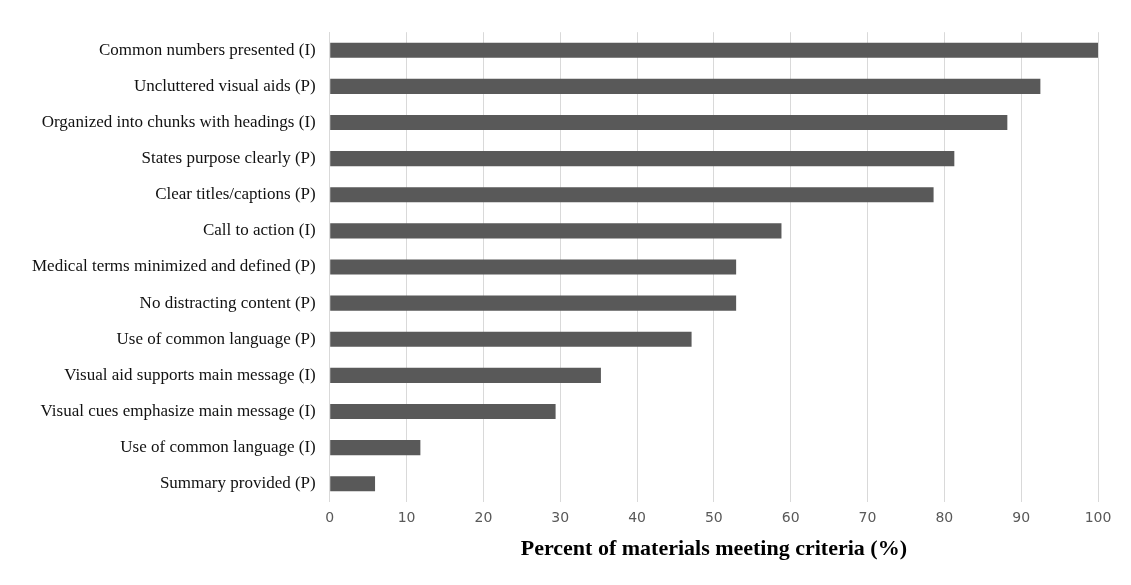 Image resolution: width=1131 pixels, height=585 pixels. I want to click on x-tick-label: 20, so click(483, 516).